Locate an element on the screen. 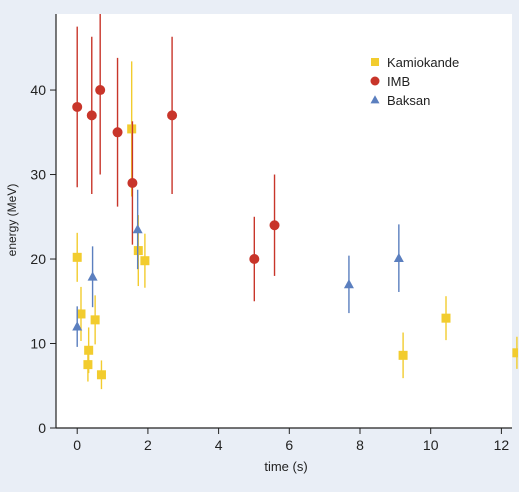 Image resolution: width=519 pixels, height=492 pixels. y-tick-label: 10 is located at coordinates (38, 344).